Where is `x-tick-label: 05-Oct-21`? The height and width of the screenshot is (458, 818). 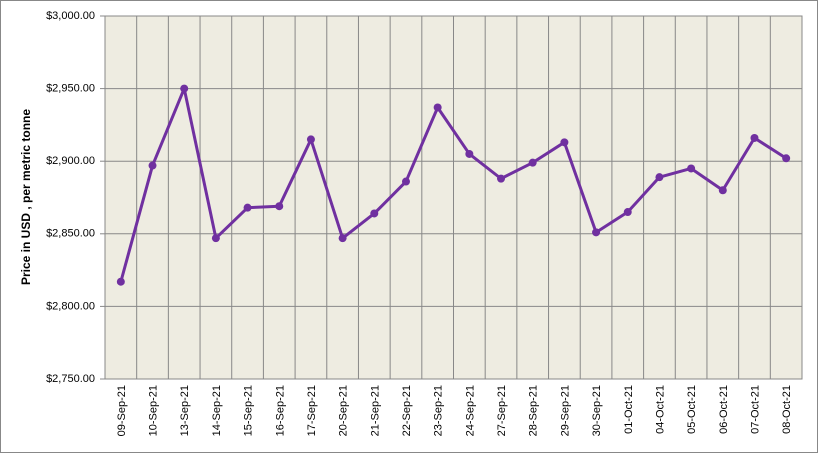
x-tick-label: 05-Oct-21 is located at coordinates (692, 409).